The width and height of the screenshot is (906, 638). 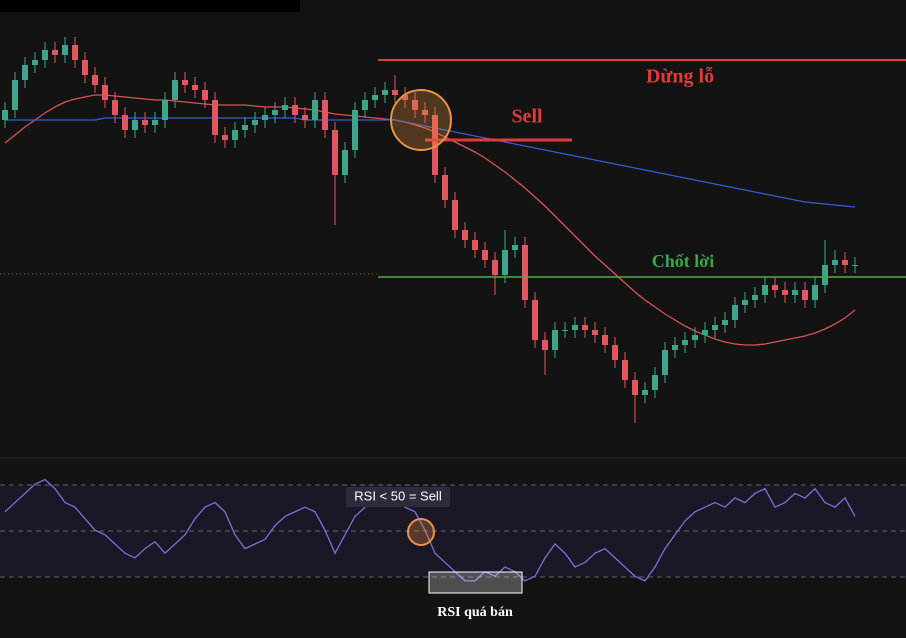 I want to click on oversold-box, so click(x=475, y=582).